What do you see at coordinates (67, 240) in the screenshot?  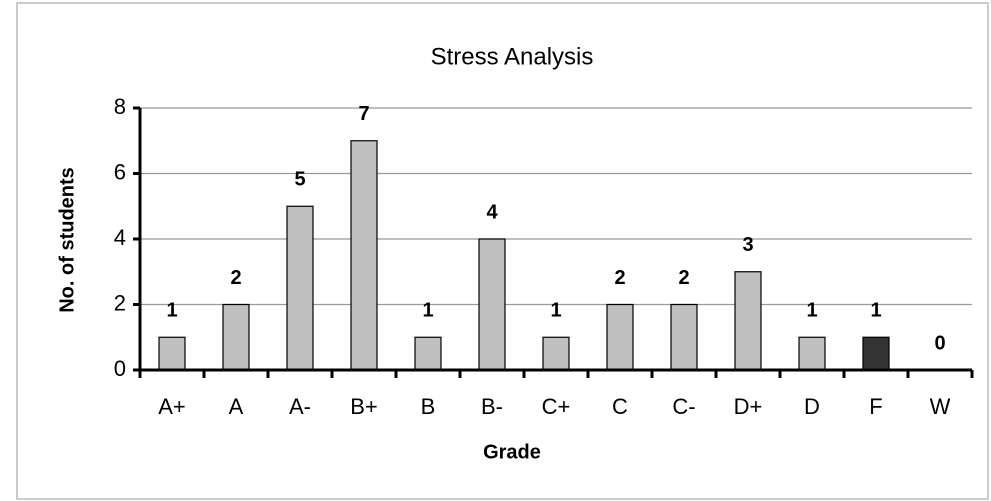 I see `y-axis-title: No. of students` at bounding box center [67, 240].